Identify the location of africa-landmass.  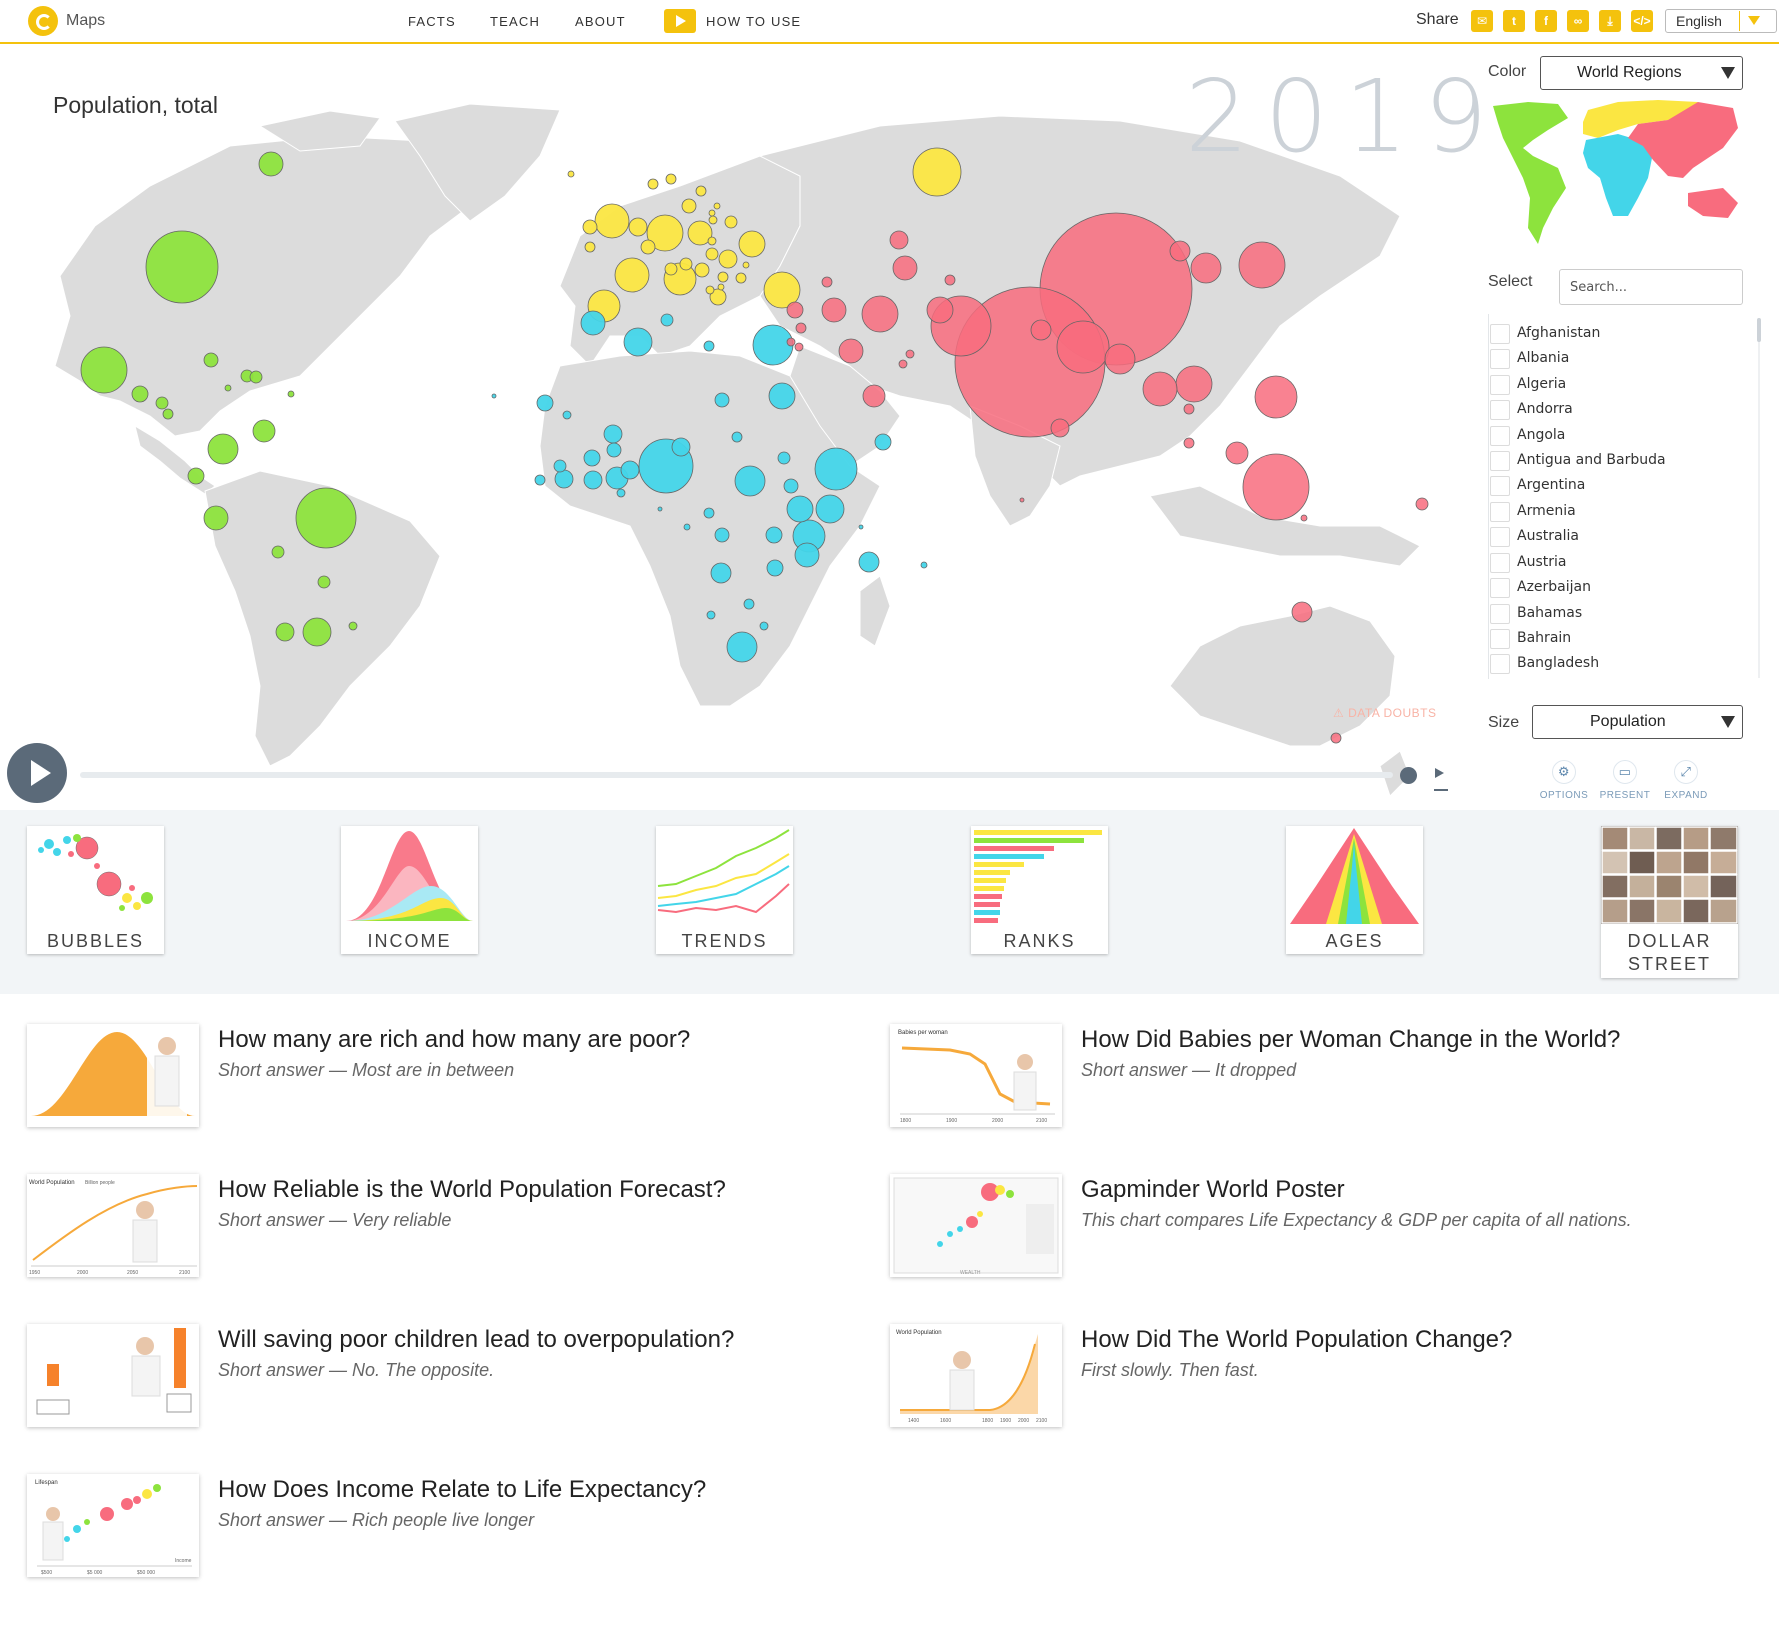
(710, 528).